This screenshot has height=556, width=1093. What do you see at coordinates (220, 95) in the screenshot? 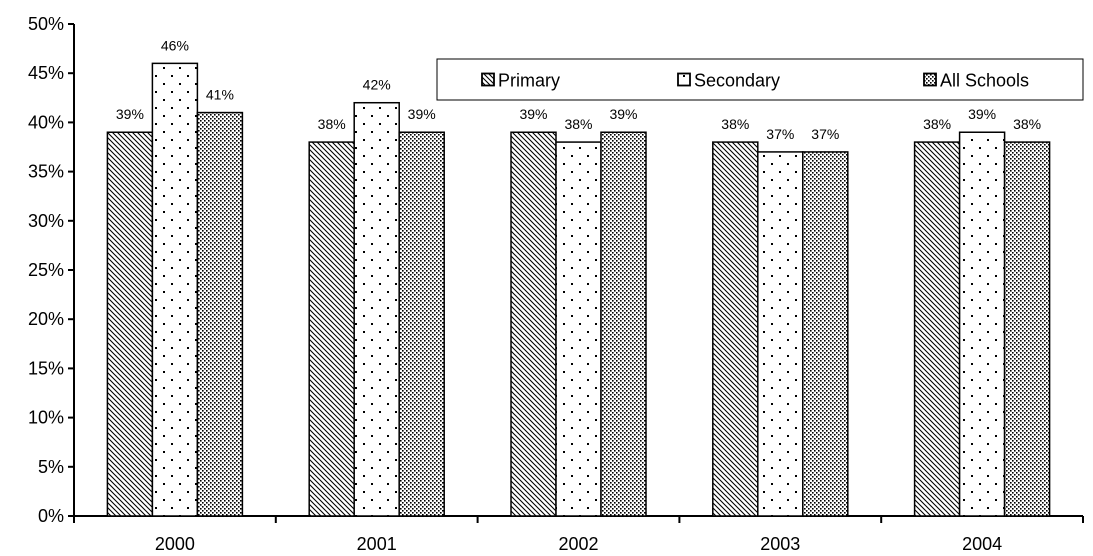
I see `data-label: 41%` at bounding box center [220, 95].